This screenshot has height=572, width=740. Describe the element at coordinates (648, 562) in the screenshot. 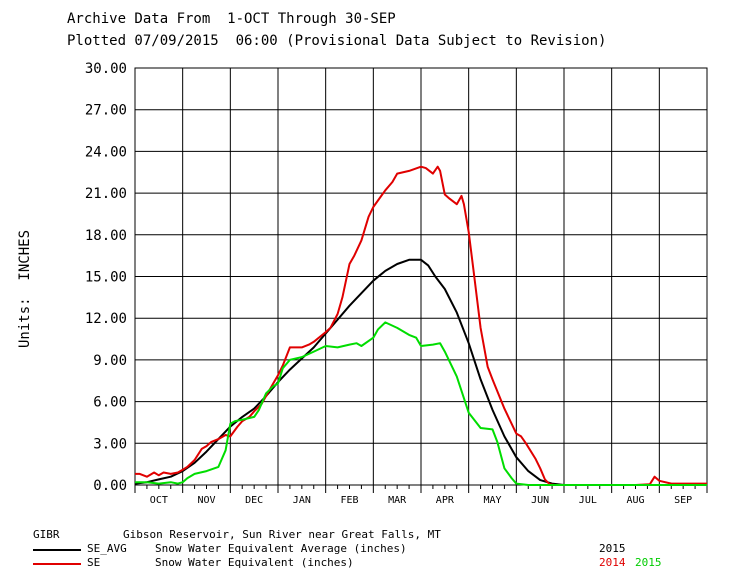

I see `legend-year-se-2015: 2015` at that location.